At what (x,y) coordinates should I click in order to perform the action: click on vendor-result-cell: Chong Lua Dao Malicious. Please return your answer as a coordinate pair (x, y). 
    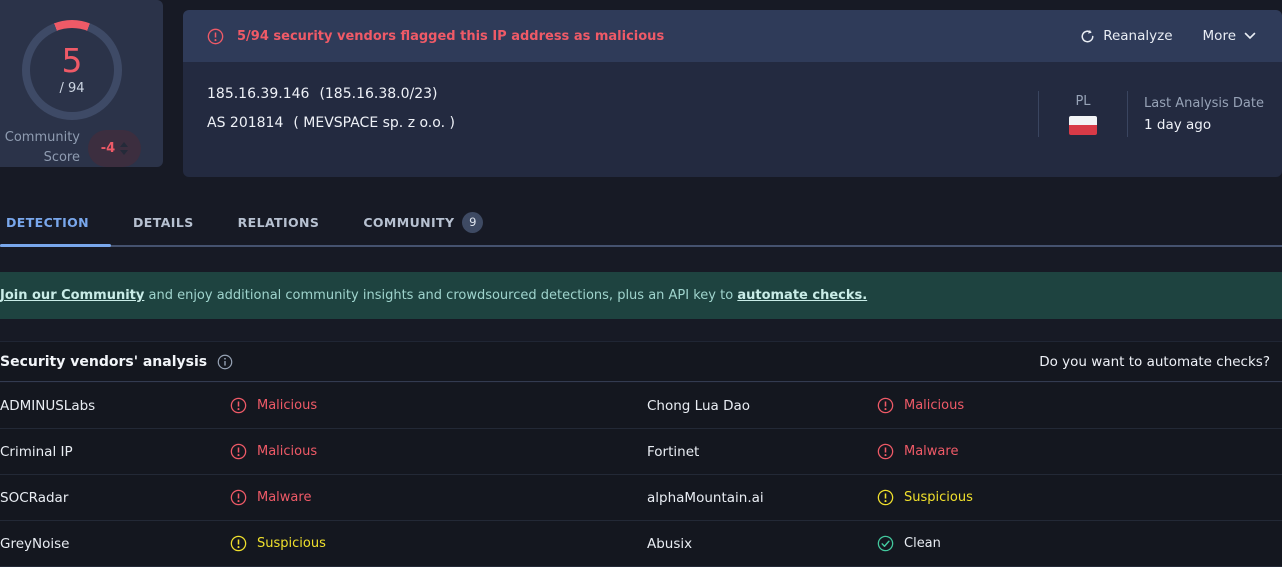
    Looking at the image, I should click on (961, 405).